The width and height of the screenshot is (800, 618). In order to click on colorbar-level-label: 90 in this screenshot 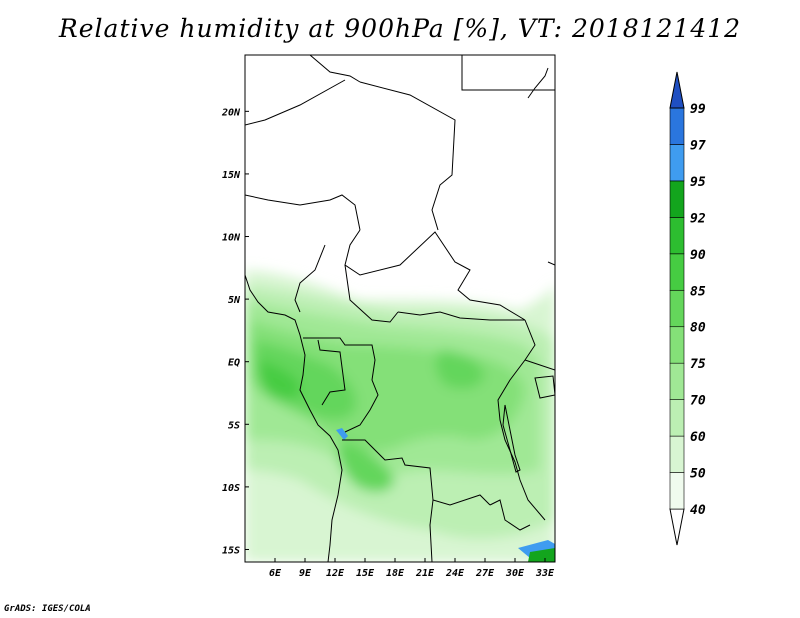, I will do `click(698, 255)`.